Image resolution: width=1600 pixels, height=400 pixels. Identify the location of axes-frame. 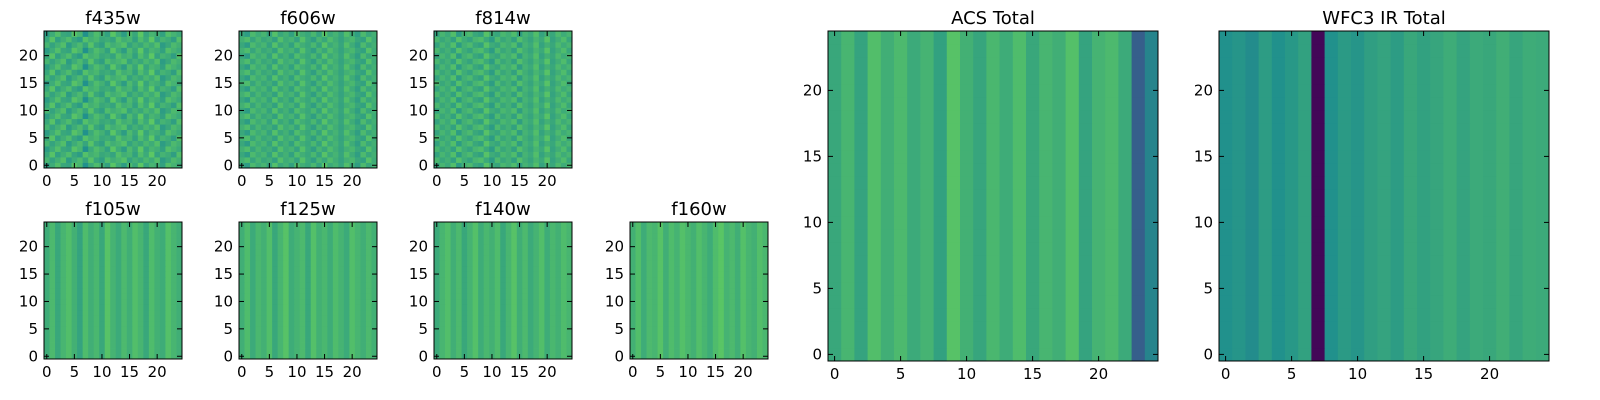
(308, 290).